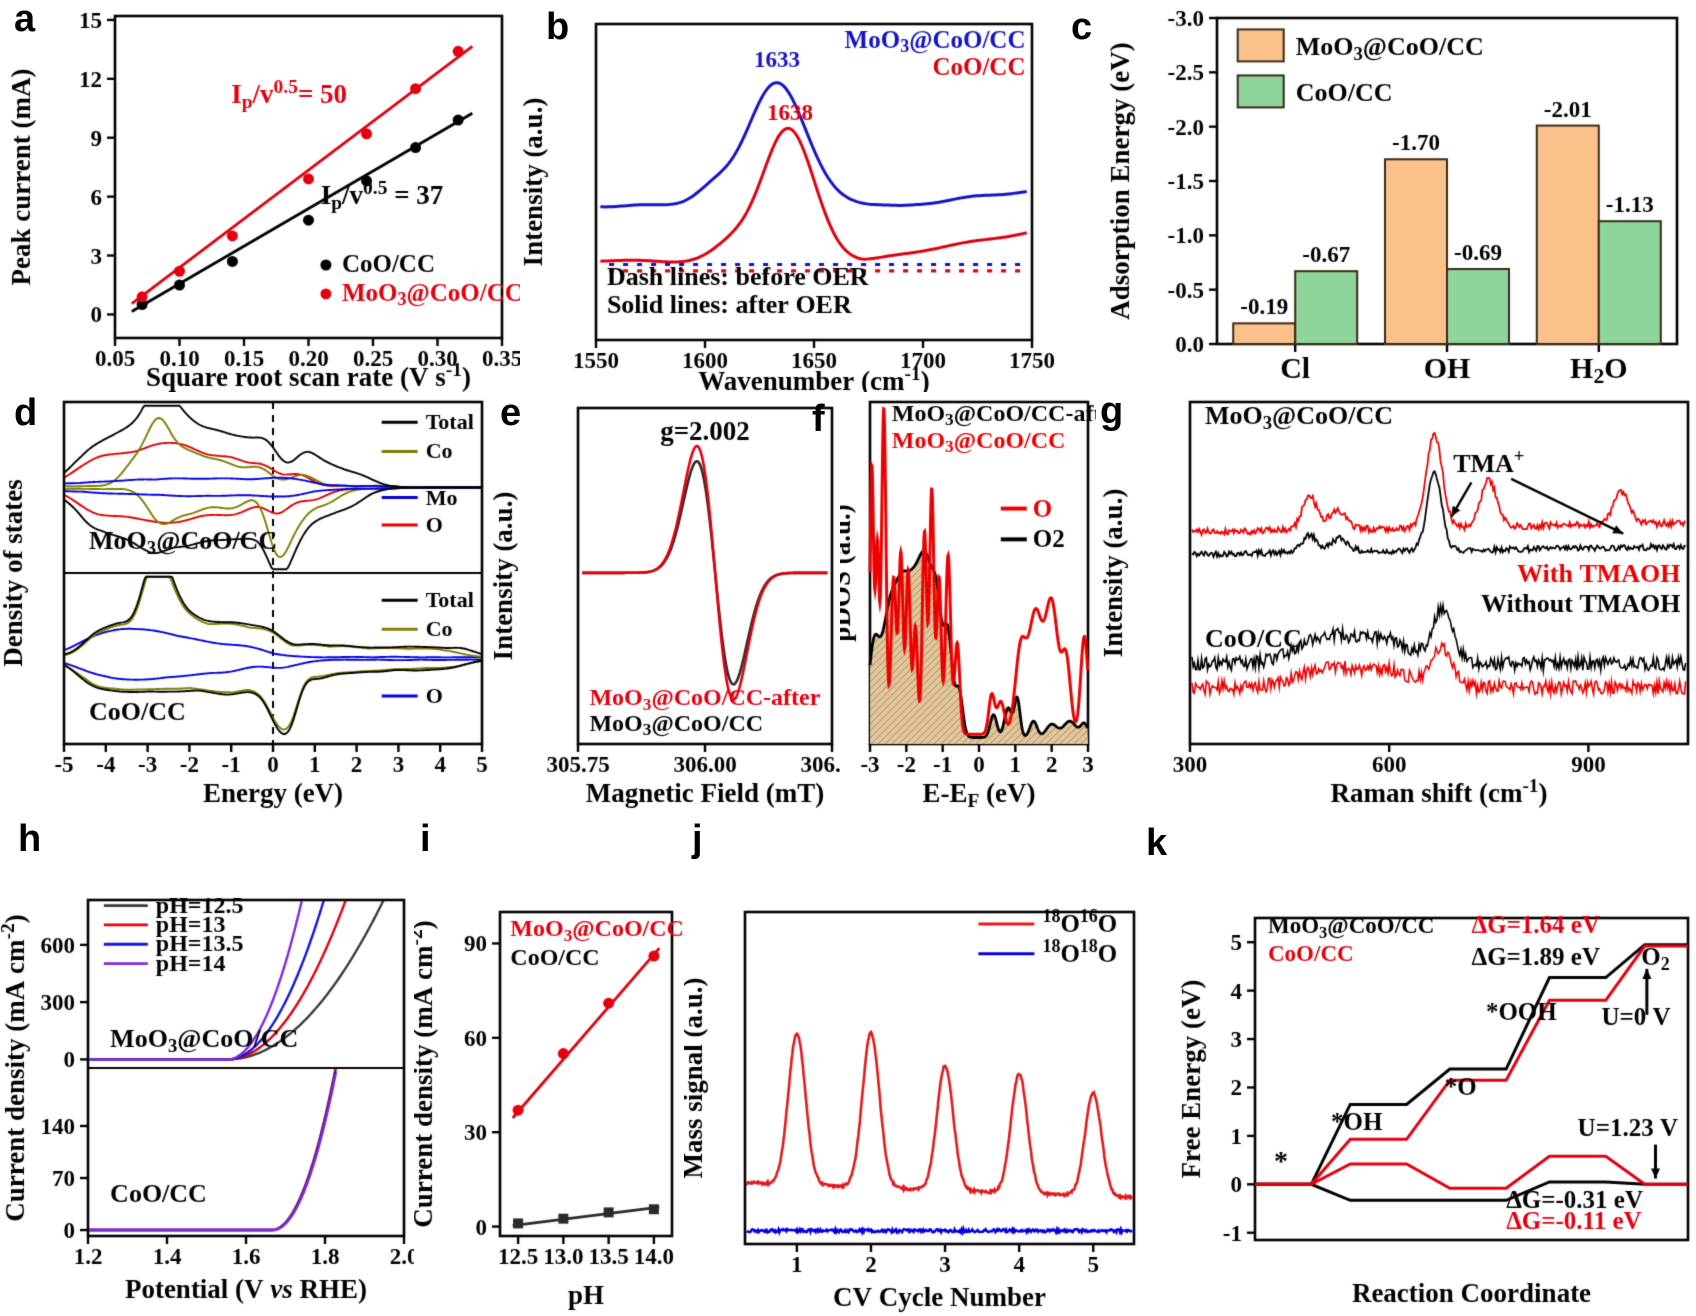 This screenshot has height=1316, width=1696. I want to click on panel-c-canvas, so click(1380, 196).